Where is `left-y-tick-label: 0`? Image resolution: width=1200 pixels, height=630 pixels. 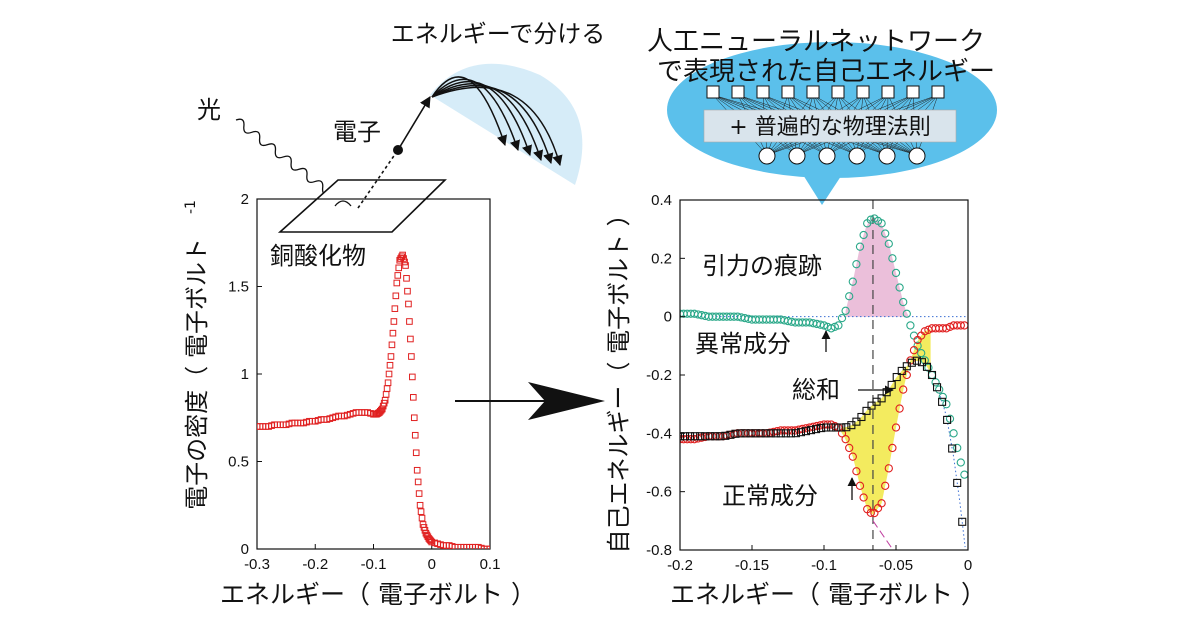 left-y-tick-label: 0 is located at coordinates (245, 549).